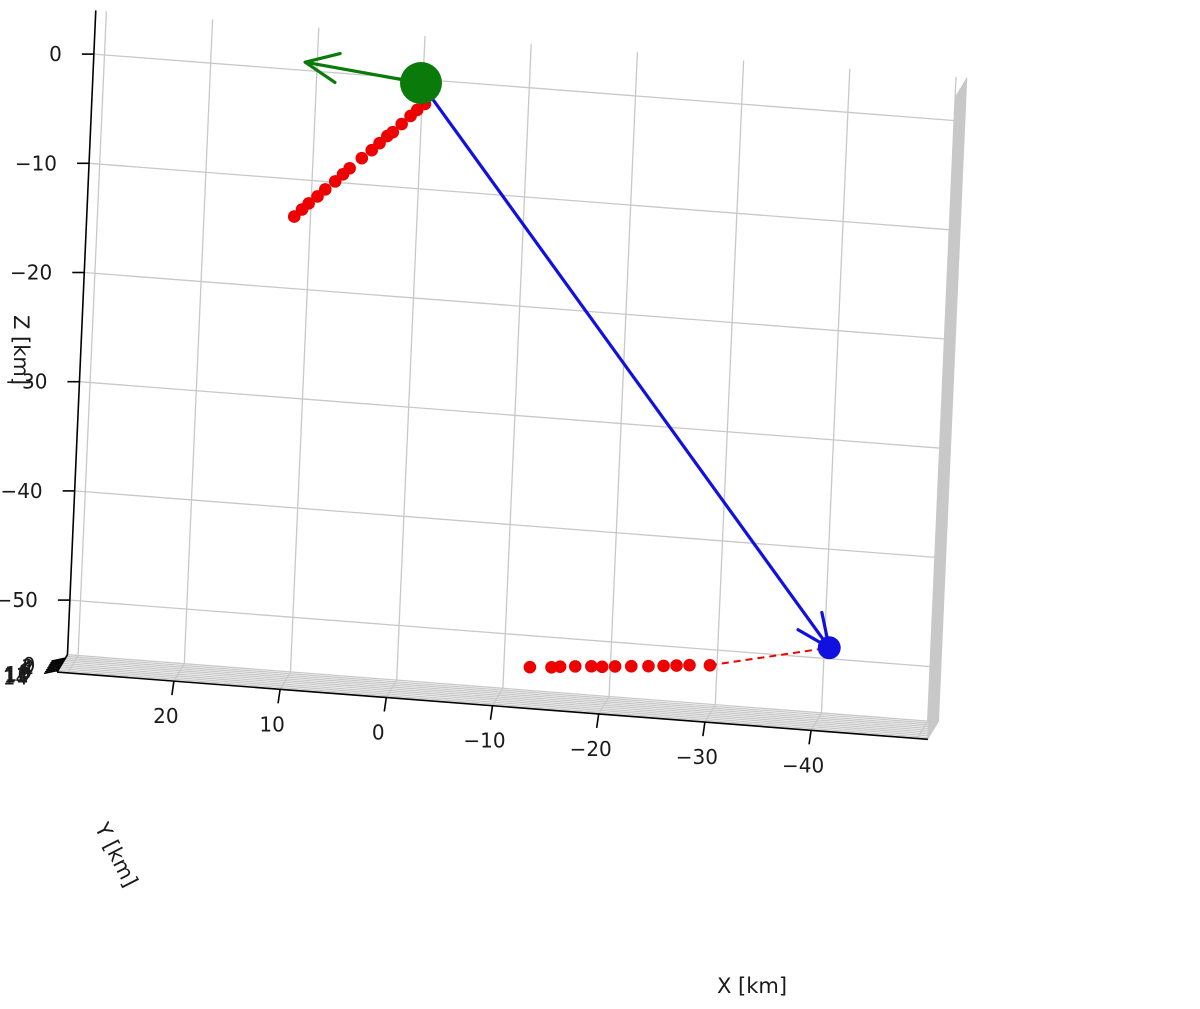  Describe the element at coordinates (769, 656) in the screenshot. I see `red-dashed-line` at that location.